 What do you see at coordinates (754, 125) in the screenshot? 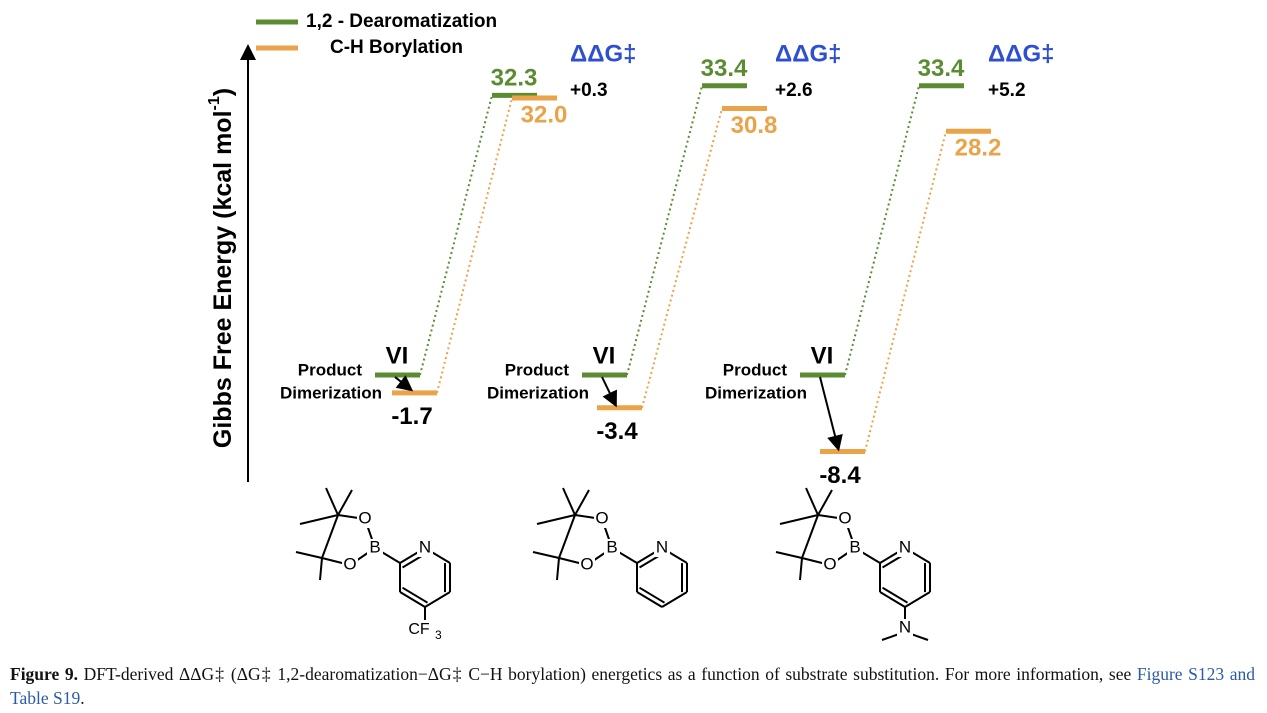
I see `ts-boryl-value: 30.8` at bounding box center [754, 125].